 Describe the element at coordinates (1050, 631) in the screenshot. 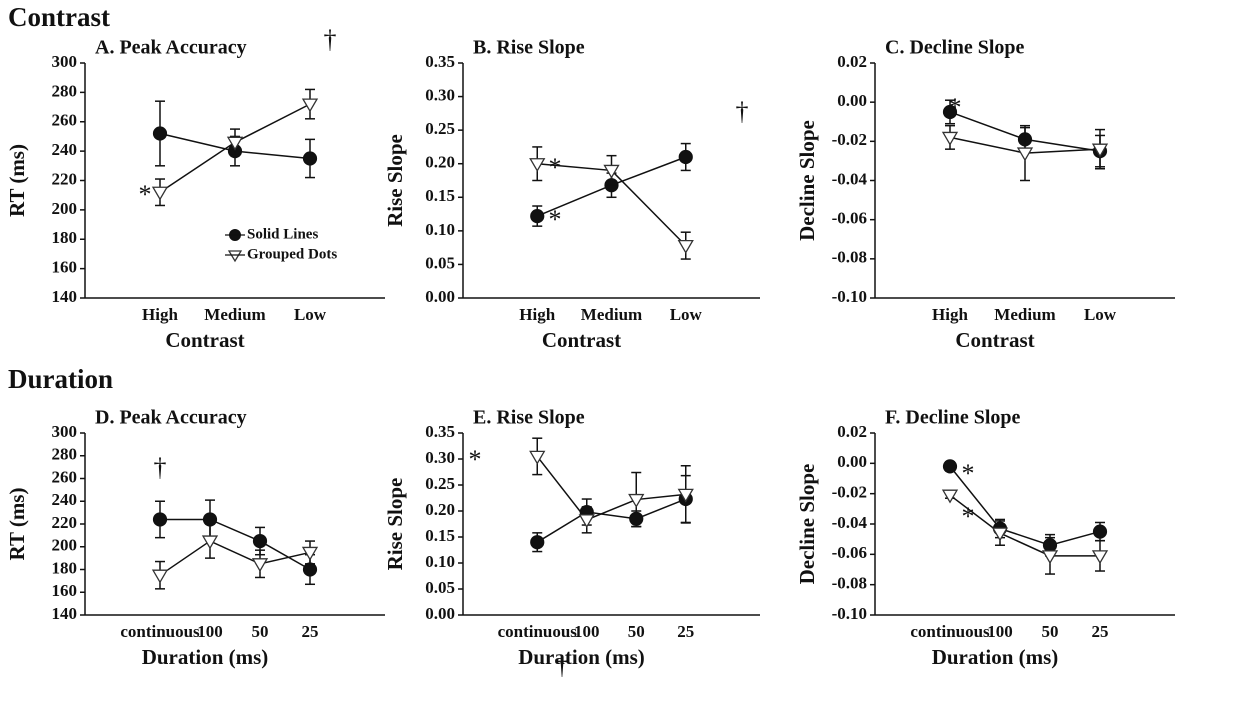

I see `x-tick-label: 50` at that location.